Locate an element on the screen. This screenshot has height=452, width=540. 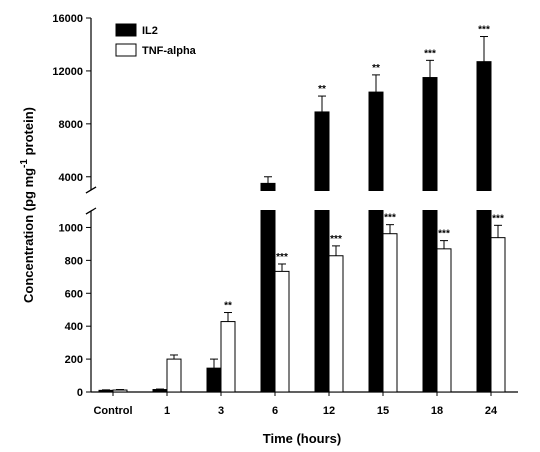
y-tick-label: 16000 is located at coordinates (67, 19).